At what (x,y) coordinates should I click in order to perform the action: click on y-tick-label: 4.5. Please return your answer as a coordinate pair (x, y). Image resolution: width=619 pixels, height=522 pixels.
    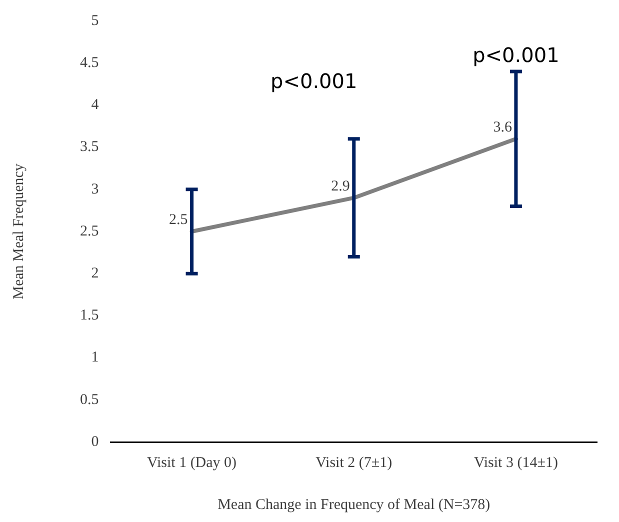
    Looking at the image, I should click on (89, 63).